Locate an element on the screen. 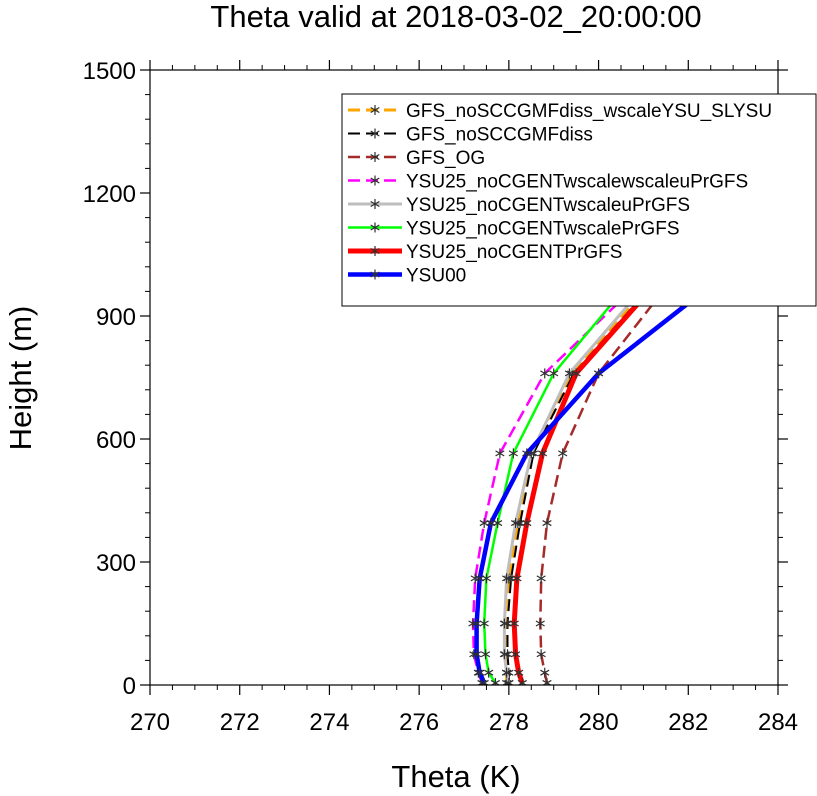  y-tick-label: 300 is located at coordinates (116, 563).